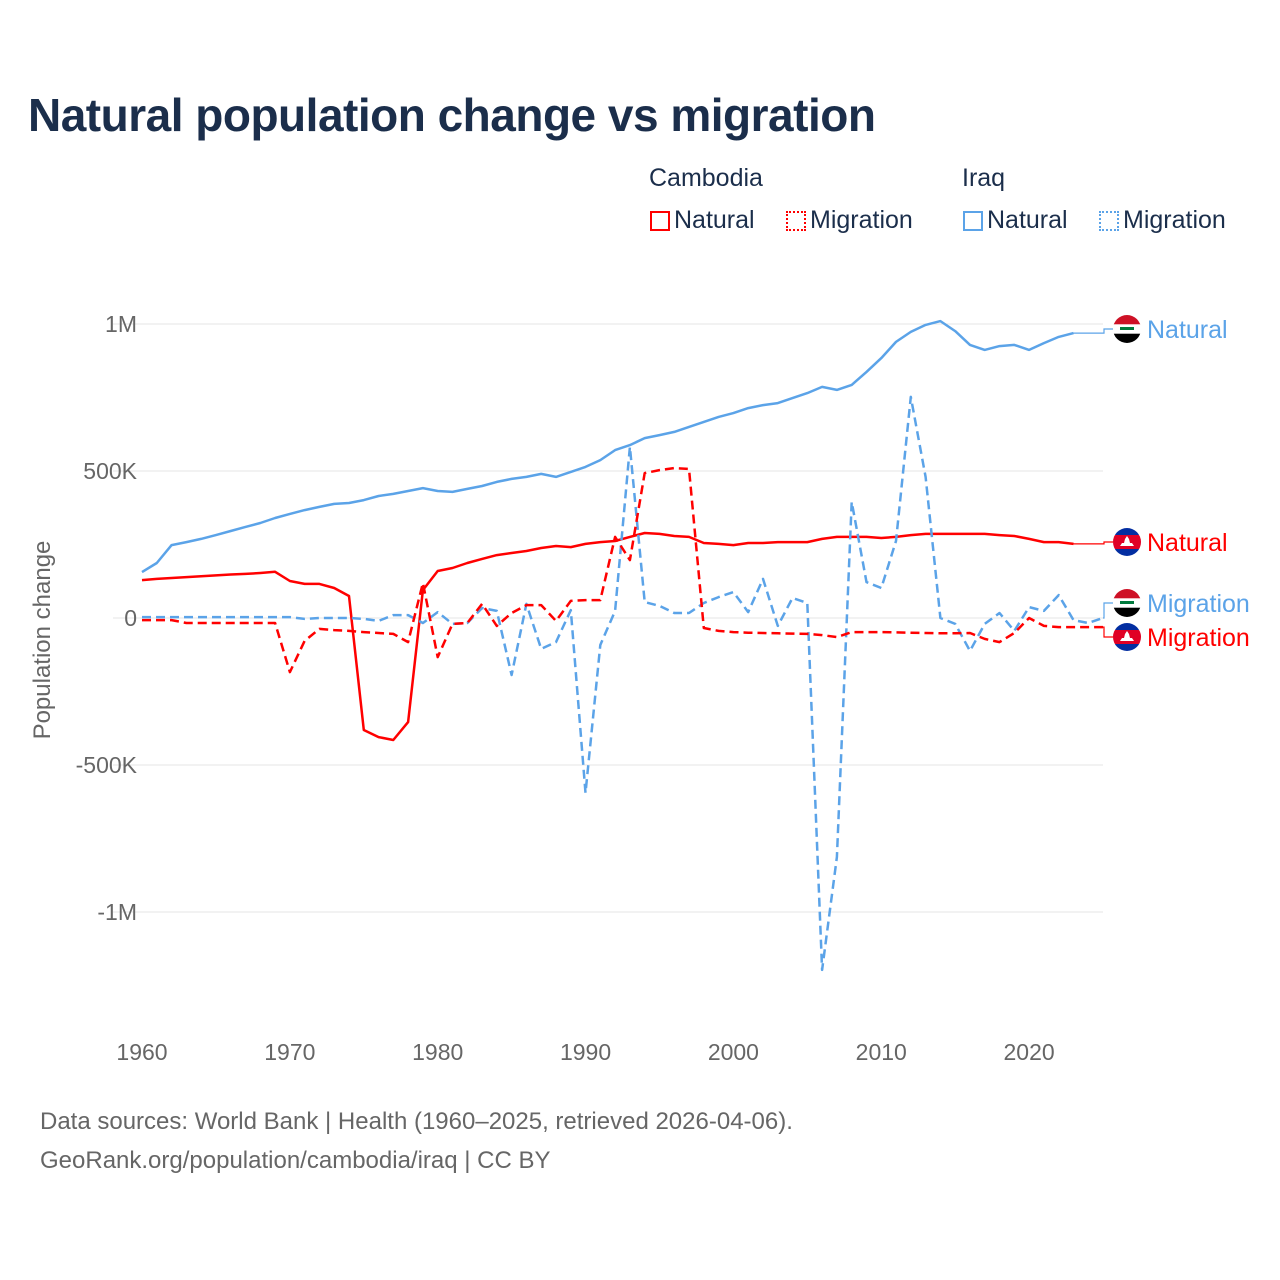 The width and height of the screenshot is (1280, 1280). I want to click on y-tick-label: -1M, so click(117, 912).